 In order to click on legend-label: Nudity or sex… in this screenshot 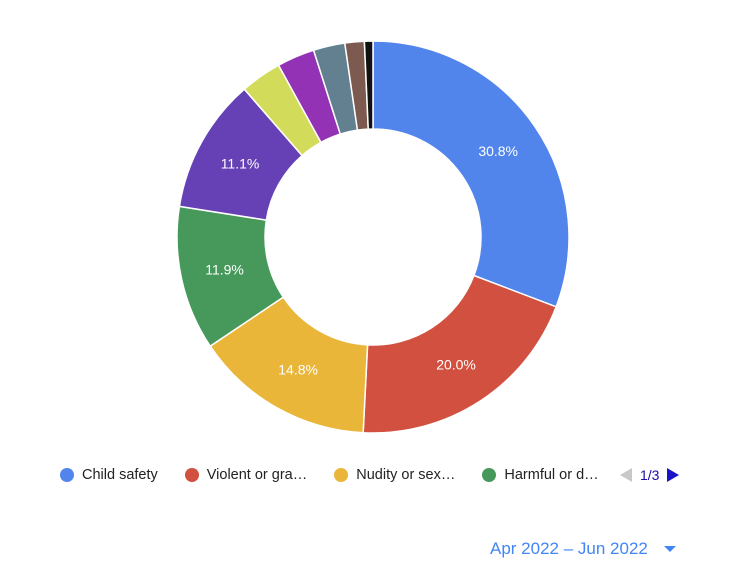, I will do `click(406, 475)`.